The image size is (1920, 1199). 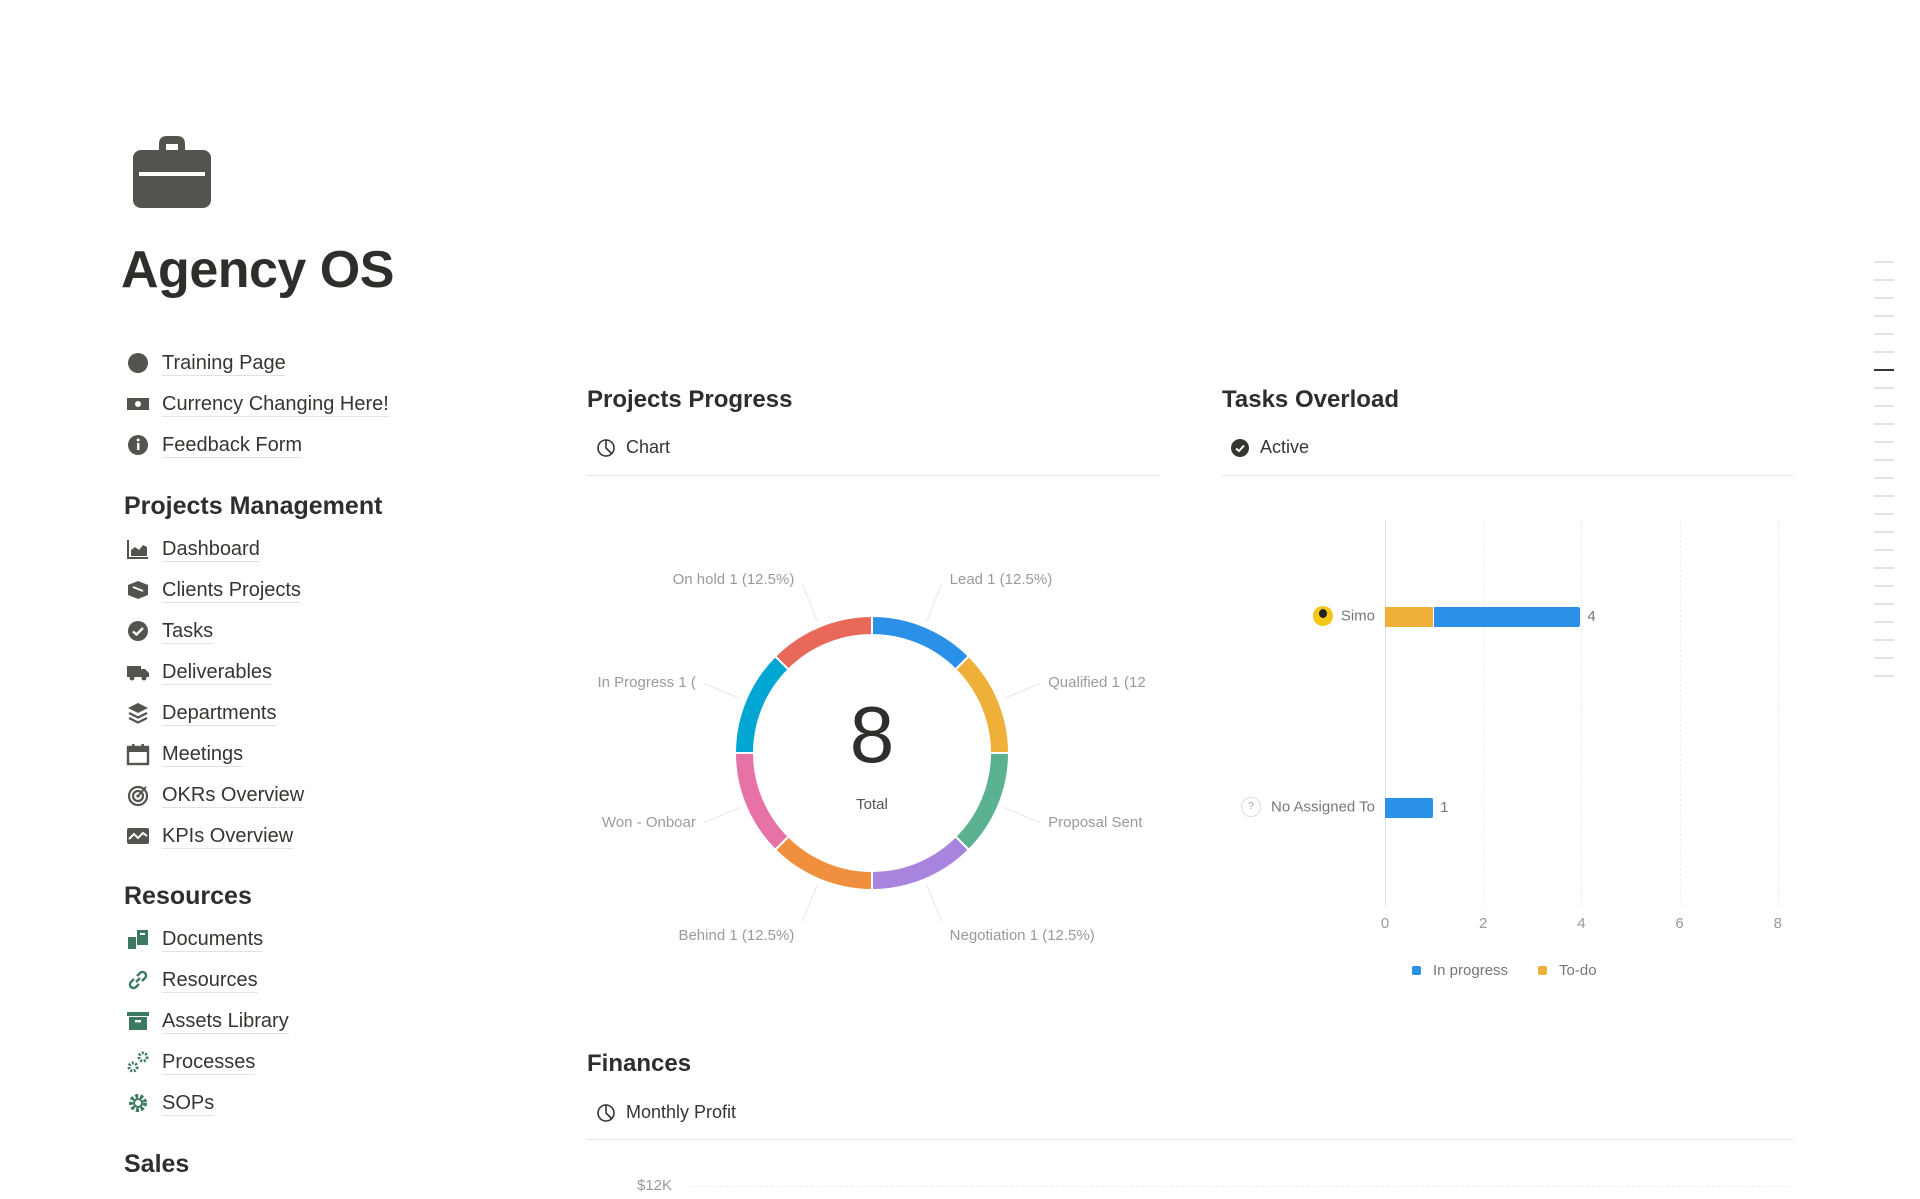 I want to click on gears-icon, so click(x=138, y=1062).